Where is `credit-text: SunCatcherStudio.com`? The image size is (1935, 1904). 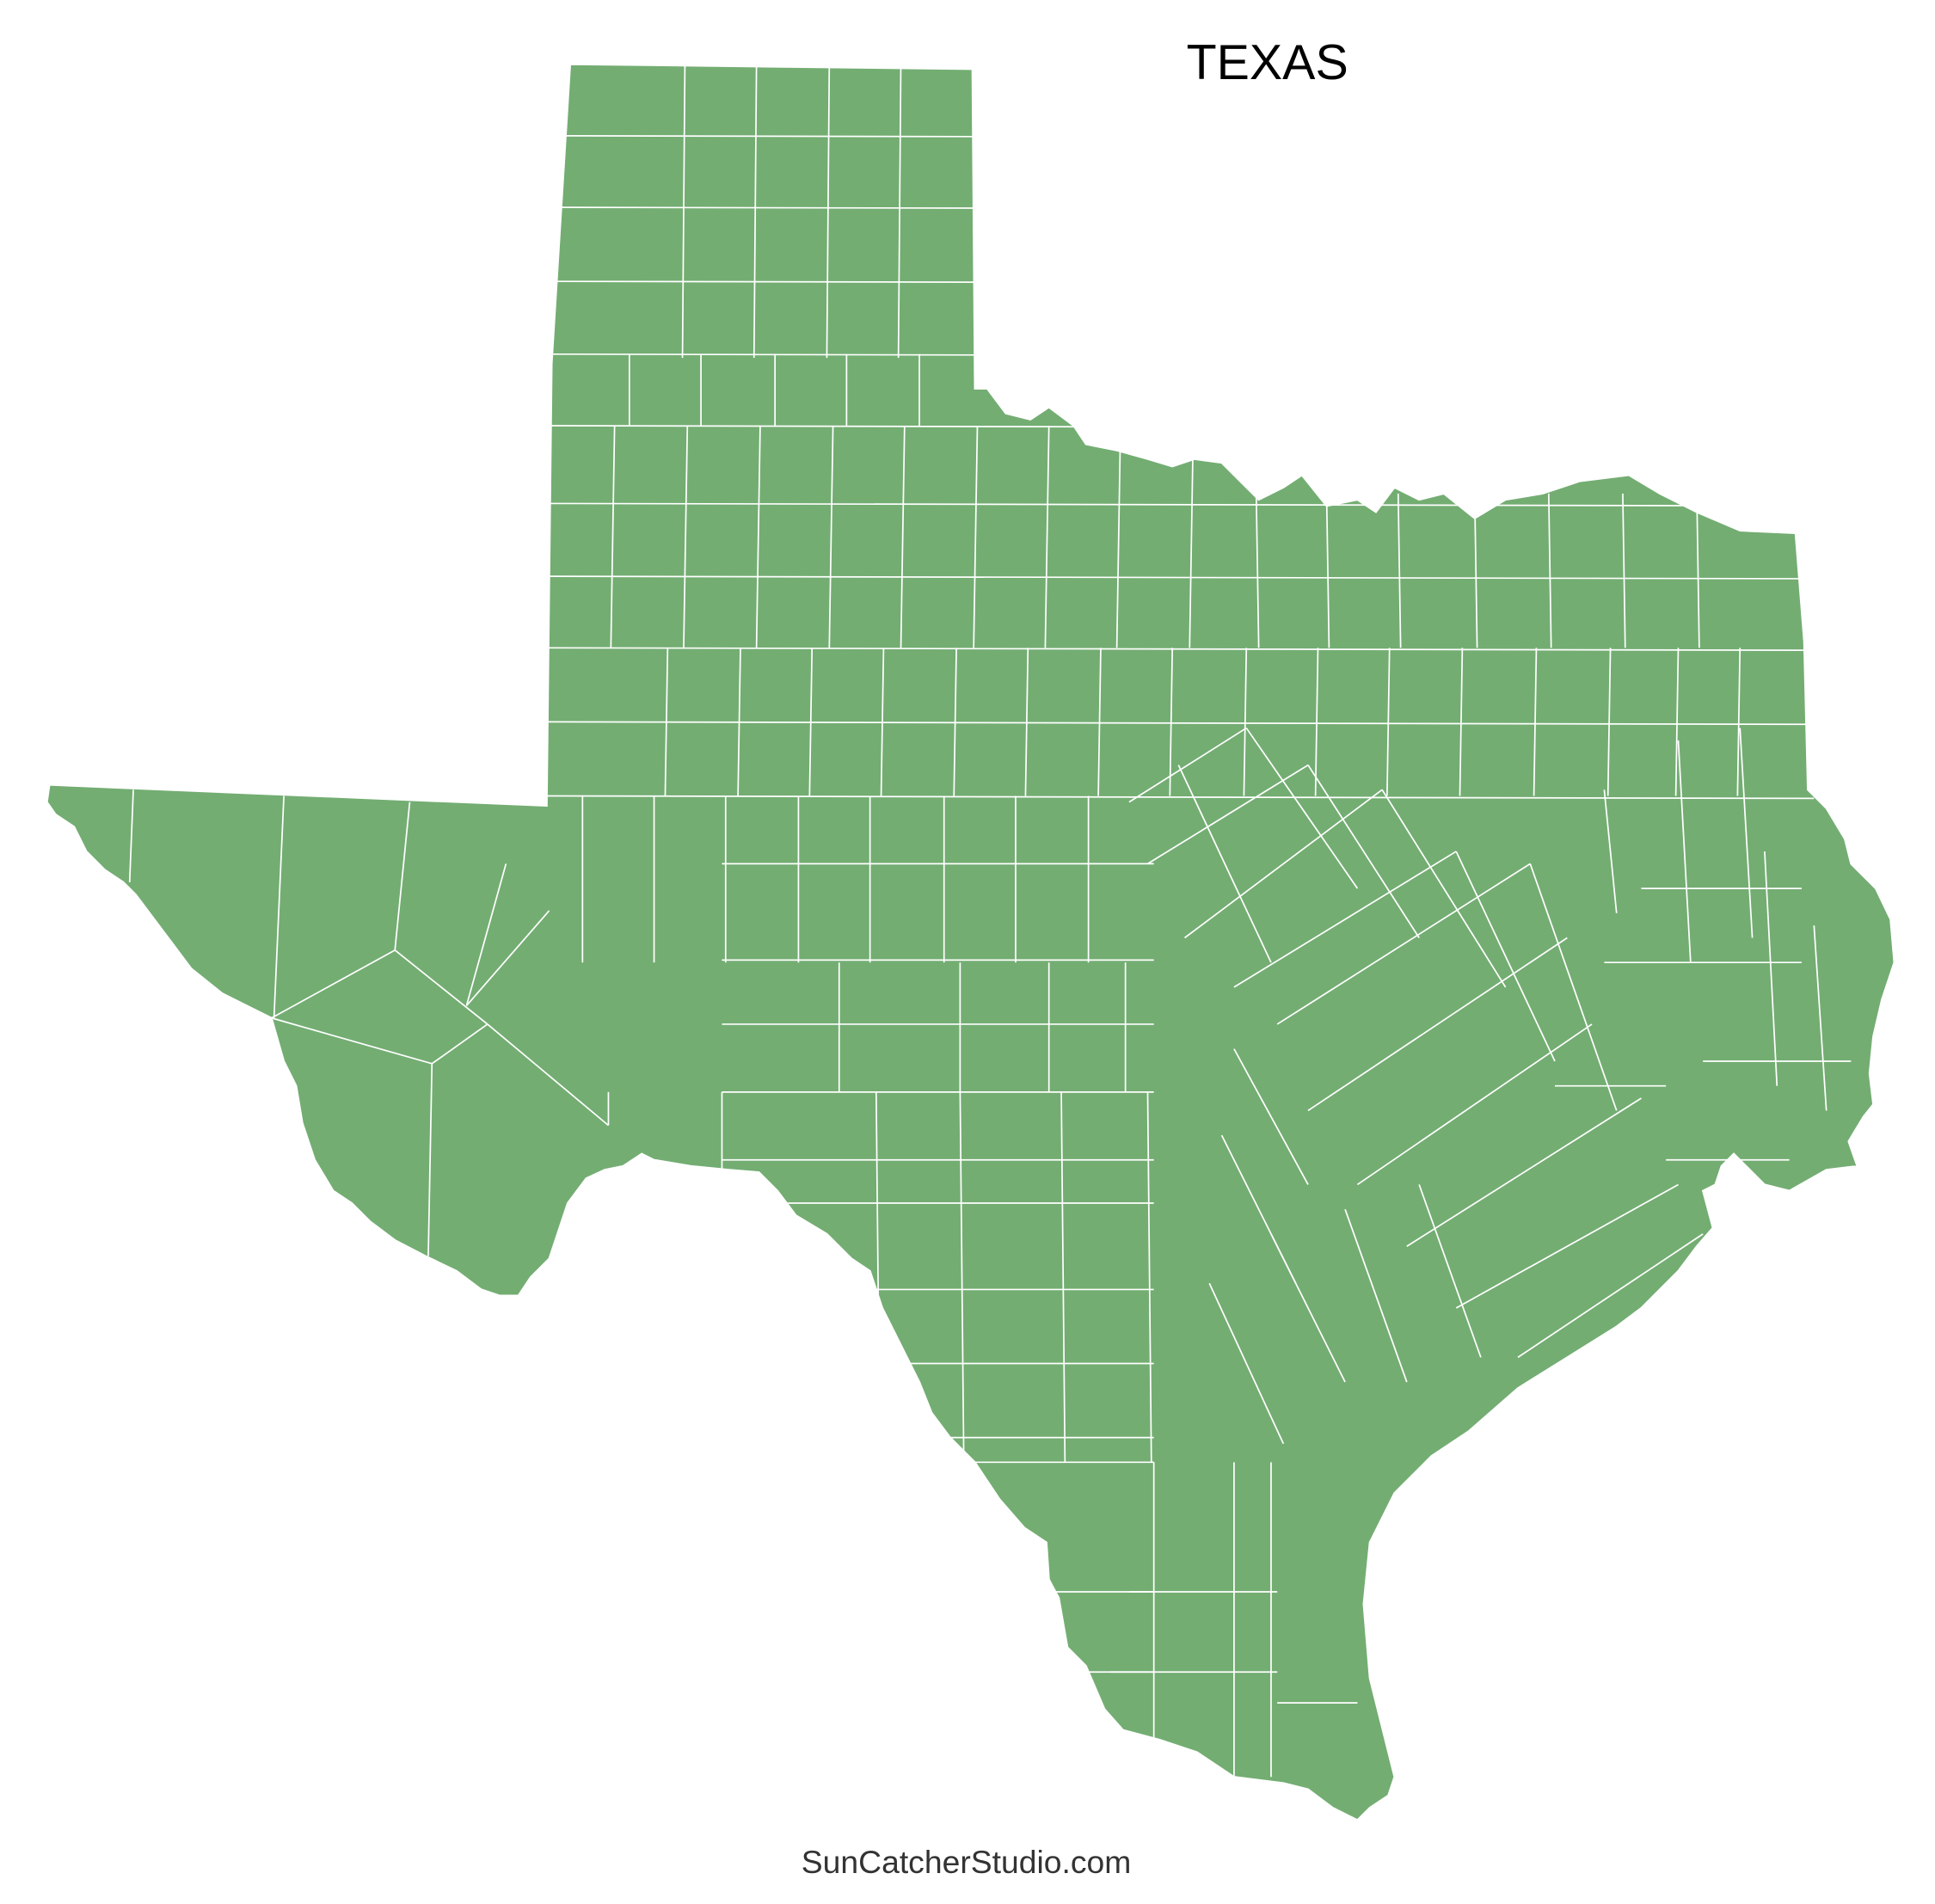
credit-text: SunCatcherStudio.com is located at coordinates (967, 1862).